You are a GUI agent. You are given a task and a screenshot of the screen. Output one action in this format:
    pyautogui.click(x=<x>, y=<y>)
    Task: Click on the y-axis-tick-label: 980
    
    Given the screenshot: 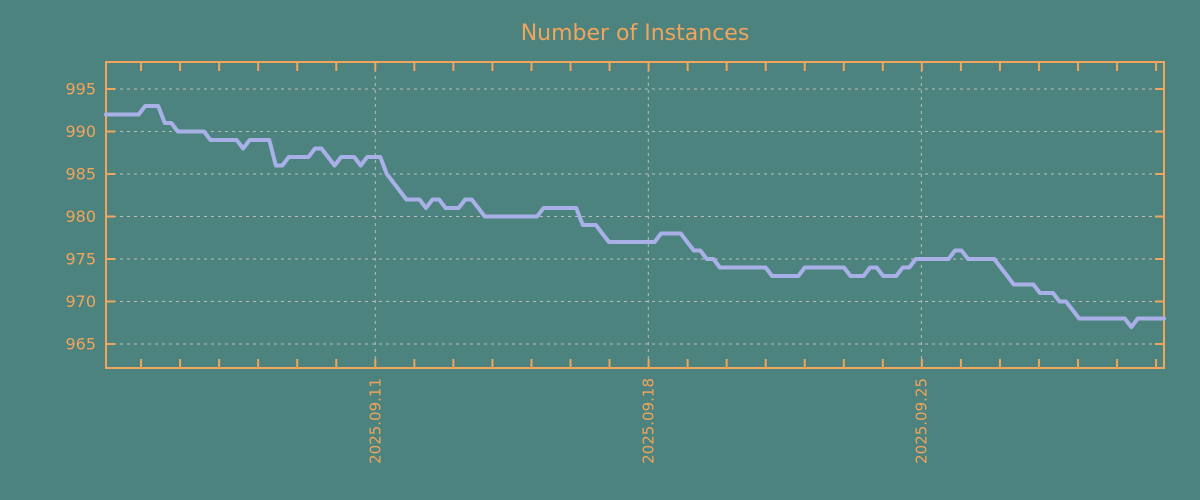 What is the action you would take?
    pyautogui.click(x=80, y=216)
    